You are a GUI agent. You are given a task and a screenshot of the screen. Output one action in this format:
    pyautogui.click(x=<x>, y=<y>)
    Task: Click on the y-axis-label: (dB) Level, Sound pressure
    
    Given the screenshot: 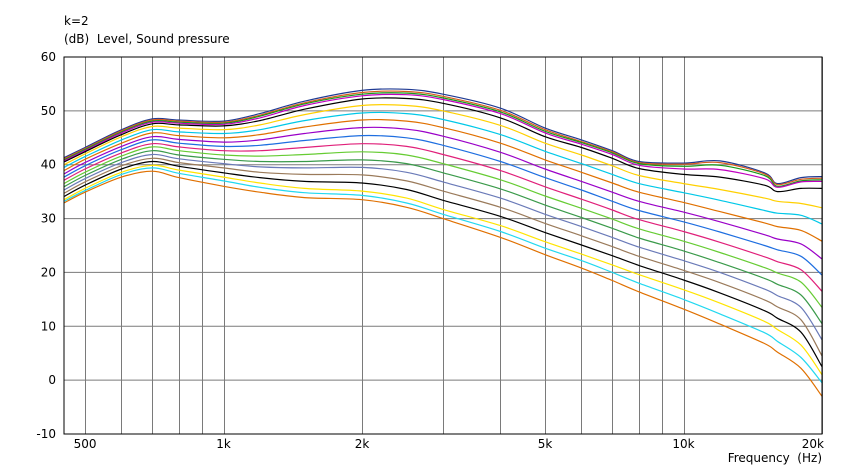 What is the action you would take?
    pyautogui.click(x=147, y=39)
    